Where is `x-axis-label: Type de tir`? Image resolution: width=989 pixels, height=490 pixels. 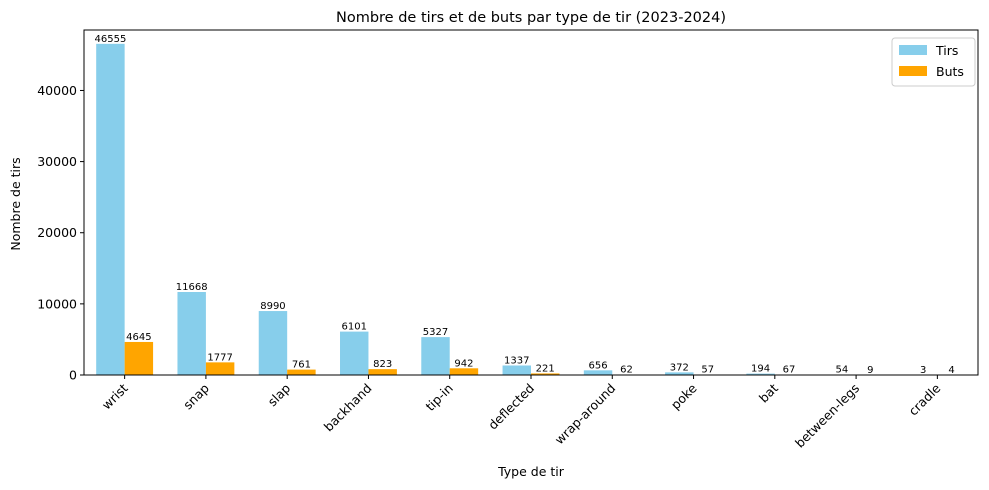 x-axis-label: Type de tir is located at coordinates (531, 471).